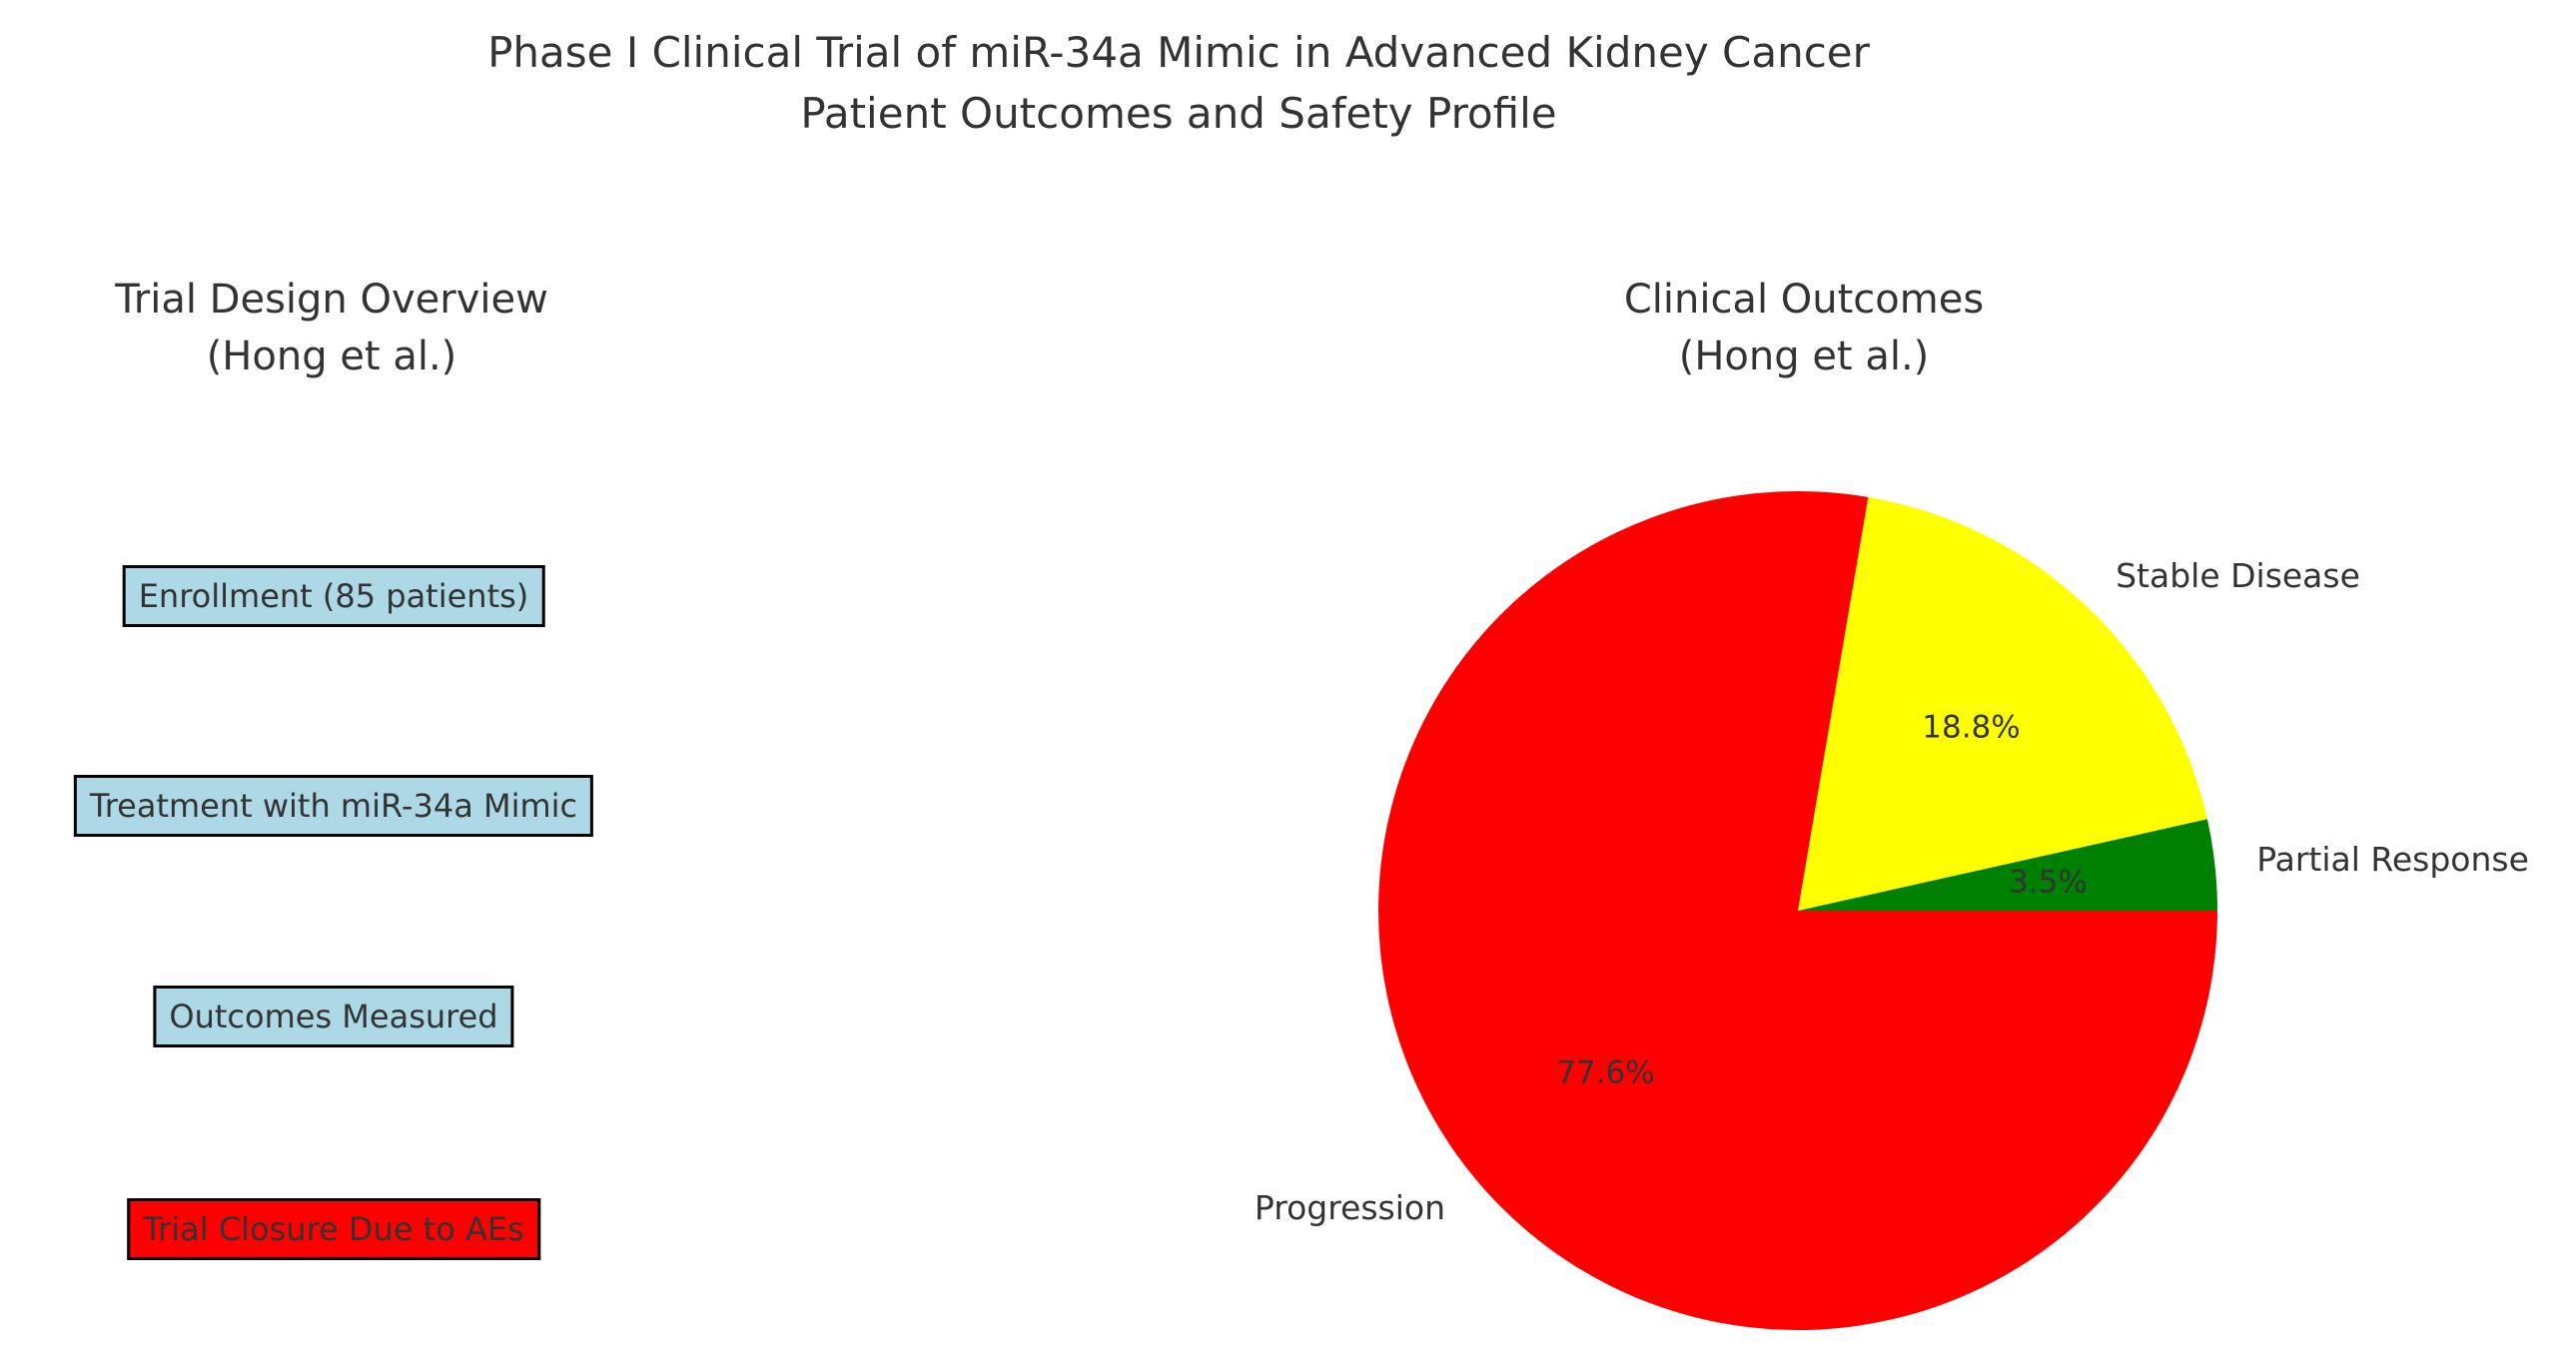  What do you see at coordinates (332, 300) in the screenshot?
I see `flowchart-title-line1: Trial Design Overview` at bounding box center [332, 300].